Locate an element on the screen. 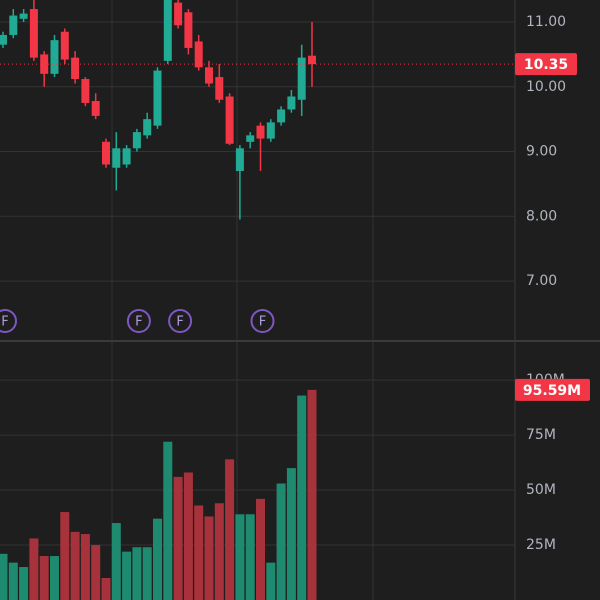 Image resolution: width=600 pixels, height=600 pixels. last-price-box is located at coordinates (546, 64).